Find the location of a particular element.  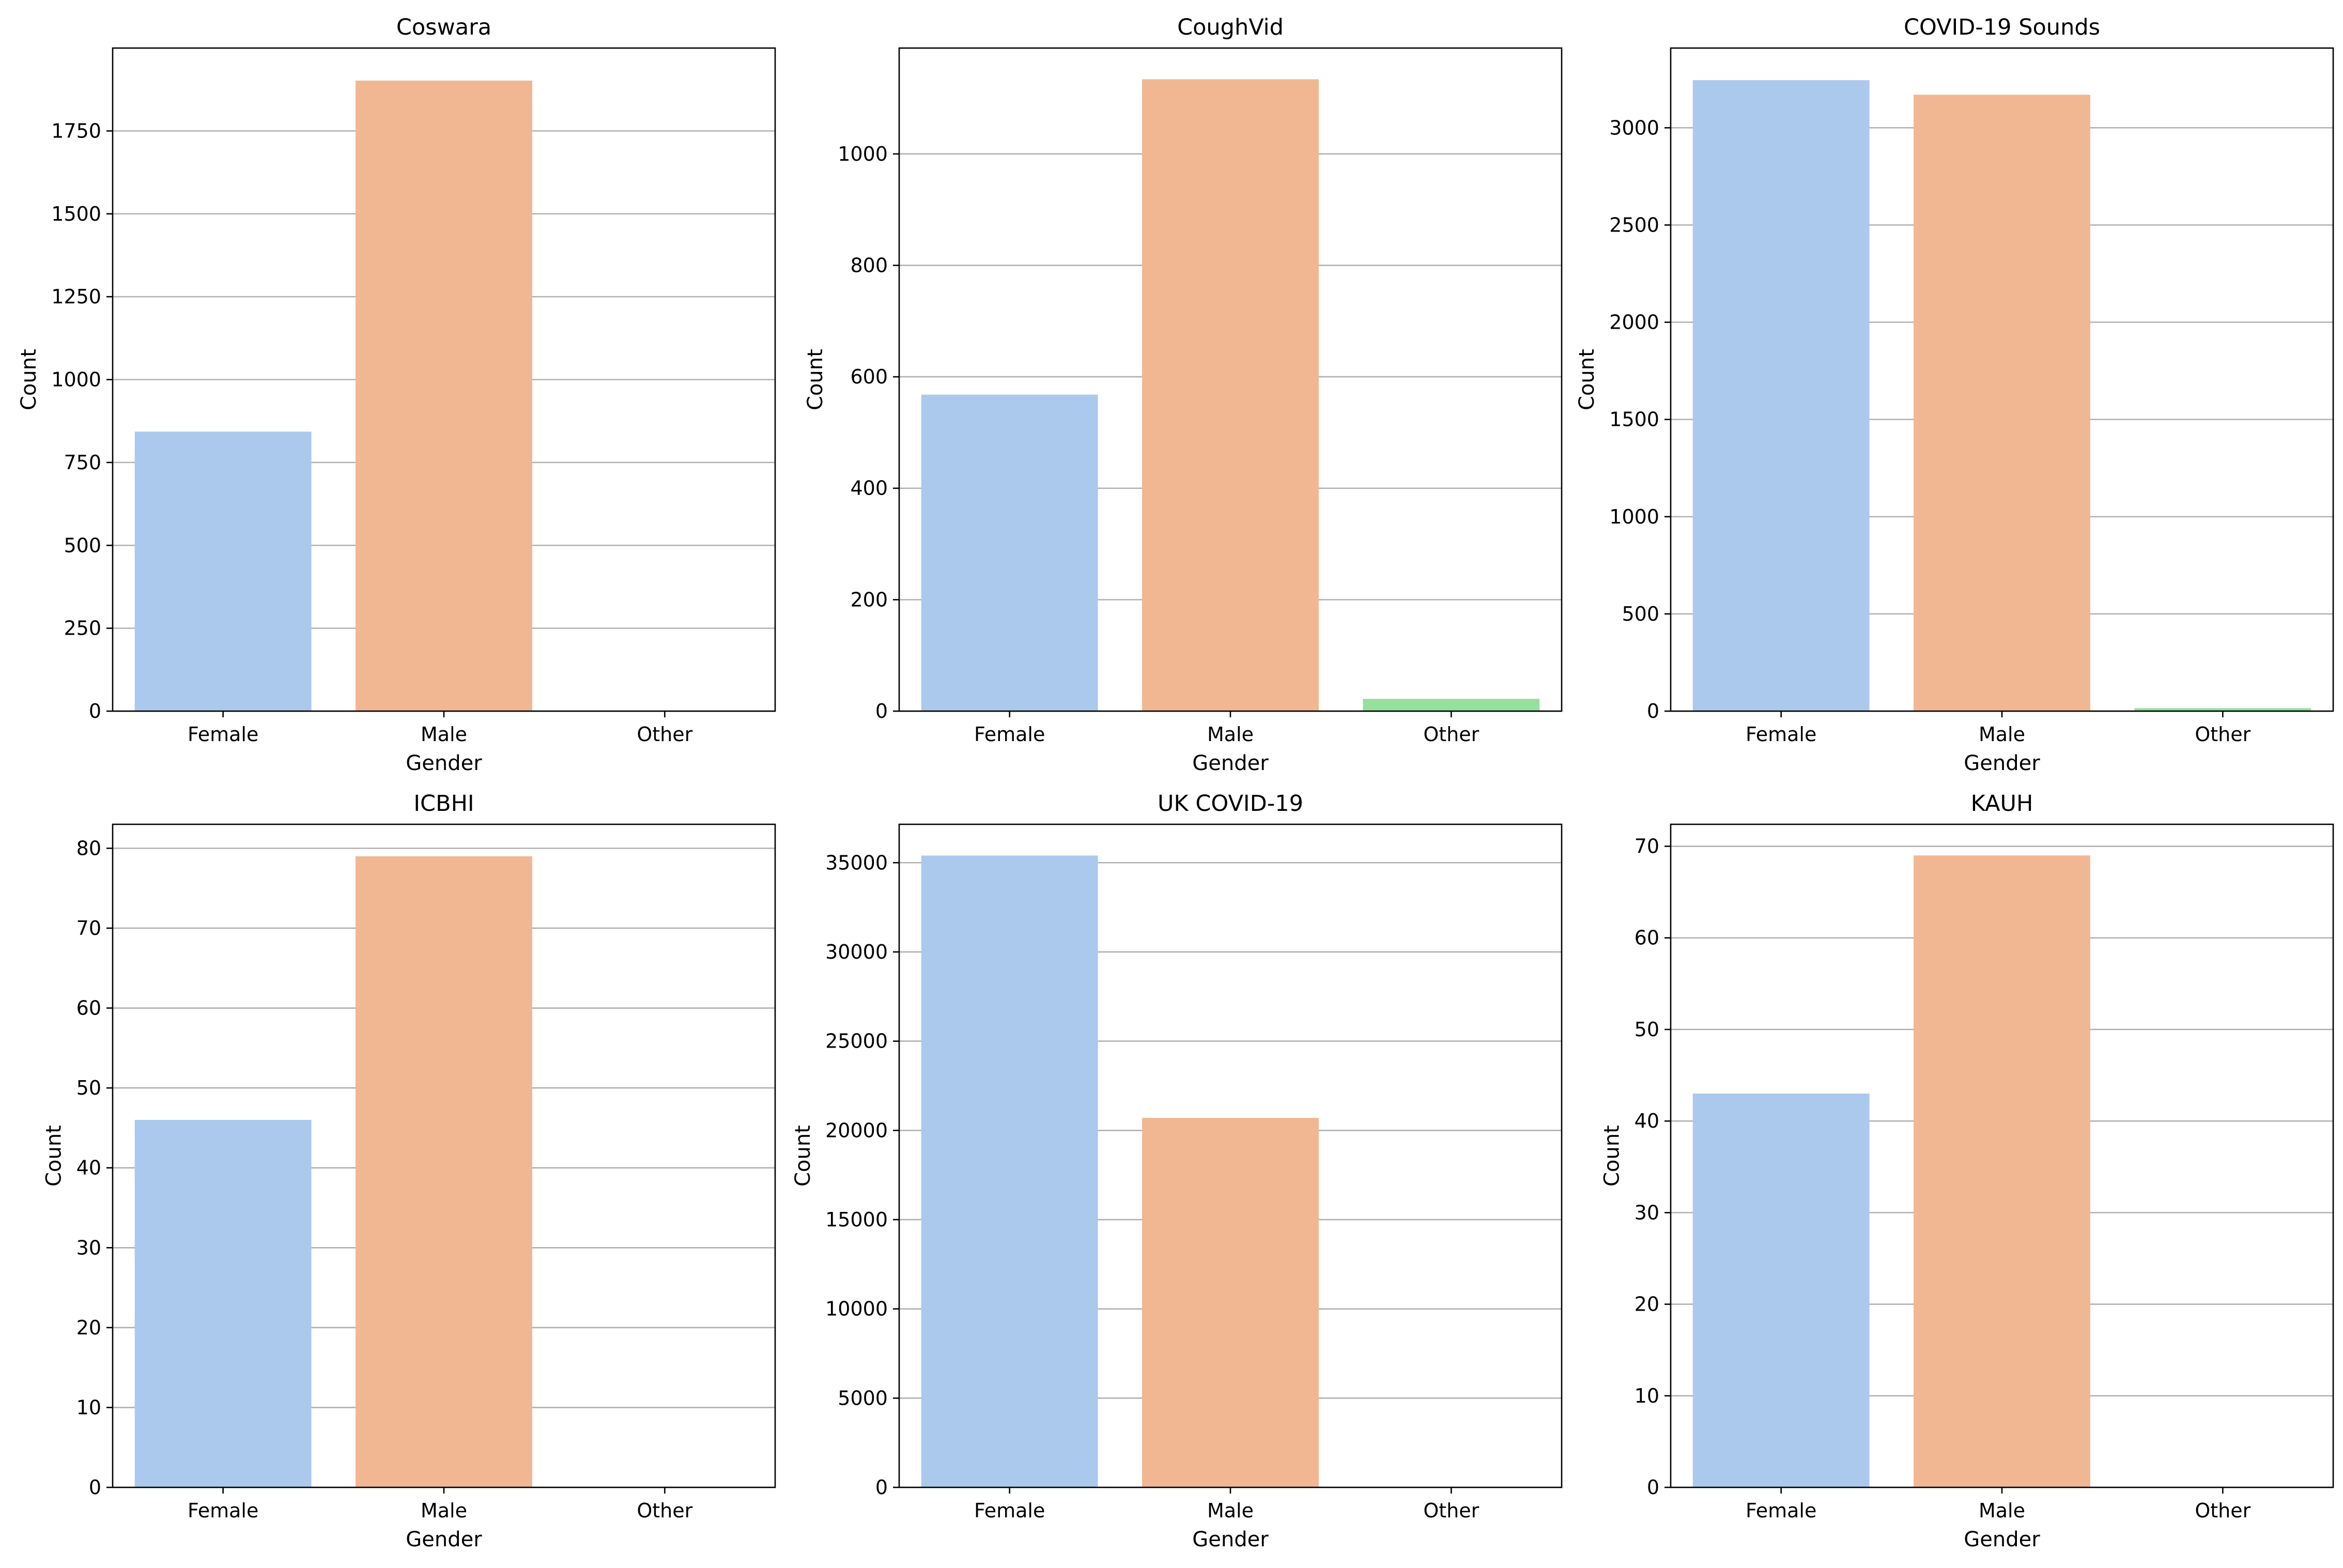

y-tick-label: 1250 is located at coordinates (76, 296).